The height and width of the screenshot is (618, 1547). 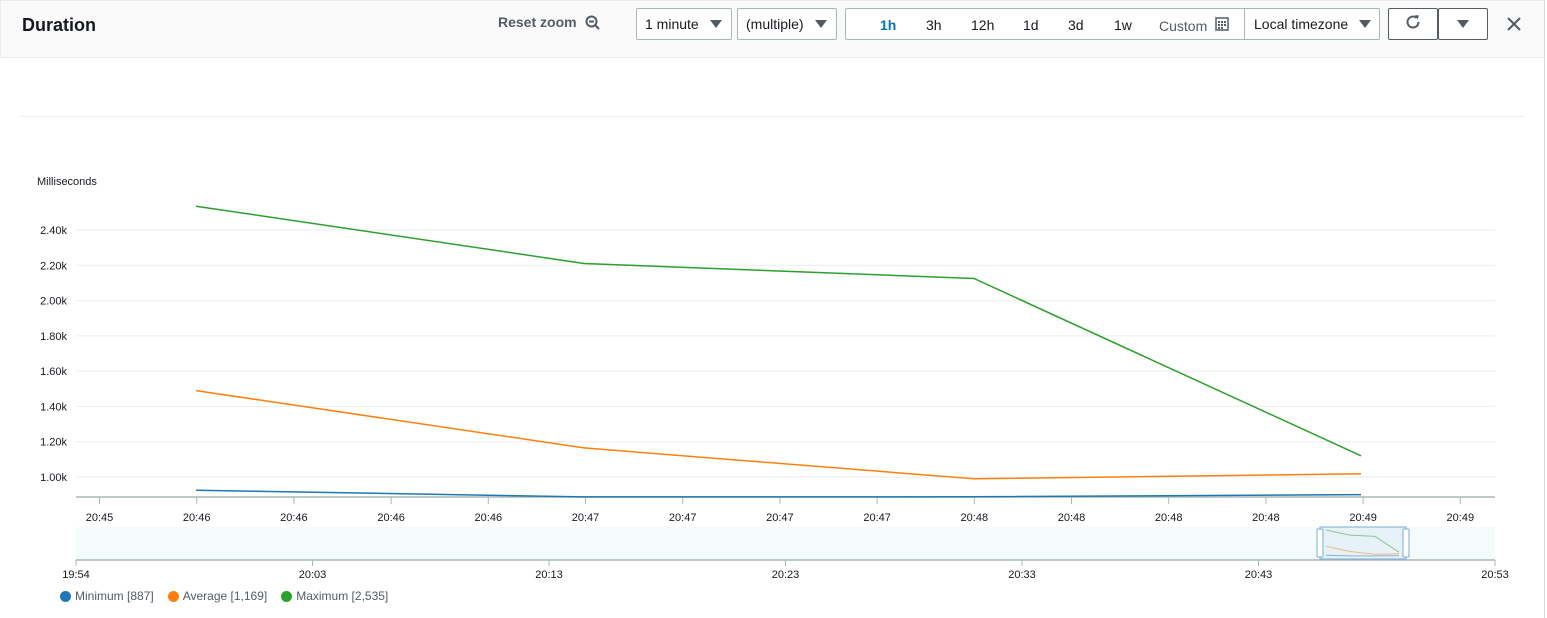 What do you see at coordinates (778, 493) in the screenshot?
I see `series-line-minimum` at bounding box center [778, 493].